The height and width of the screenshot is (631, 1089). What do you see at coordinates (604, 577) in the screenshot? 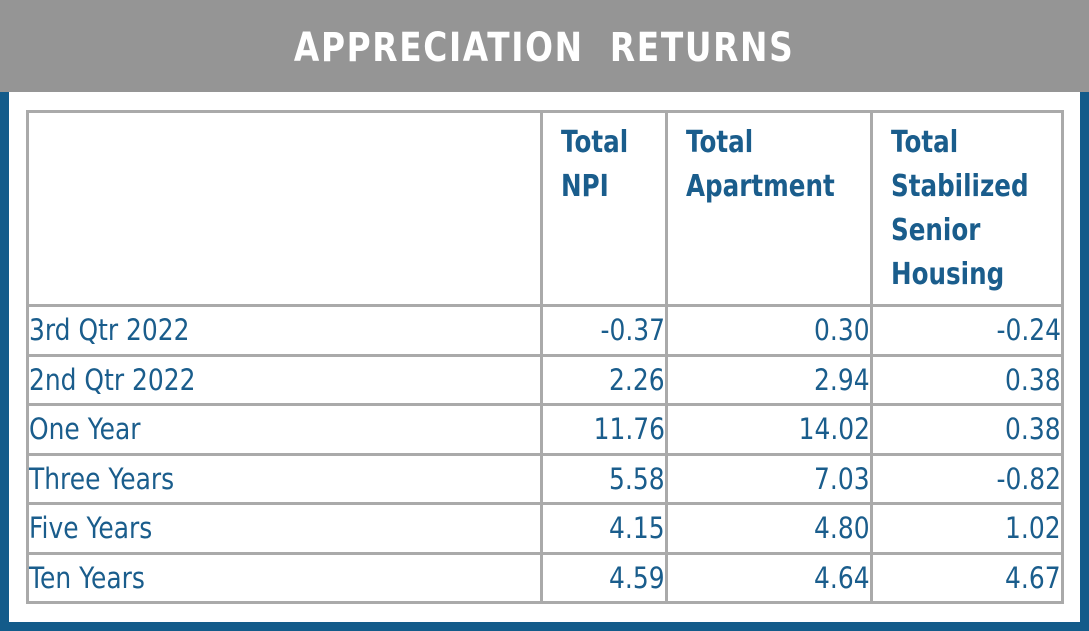
I see `cell-total-npi: 4.59` at bounding box center [604, 577].